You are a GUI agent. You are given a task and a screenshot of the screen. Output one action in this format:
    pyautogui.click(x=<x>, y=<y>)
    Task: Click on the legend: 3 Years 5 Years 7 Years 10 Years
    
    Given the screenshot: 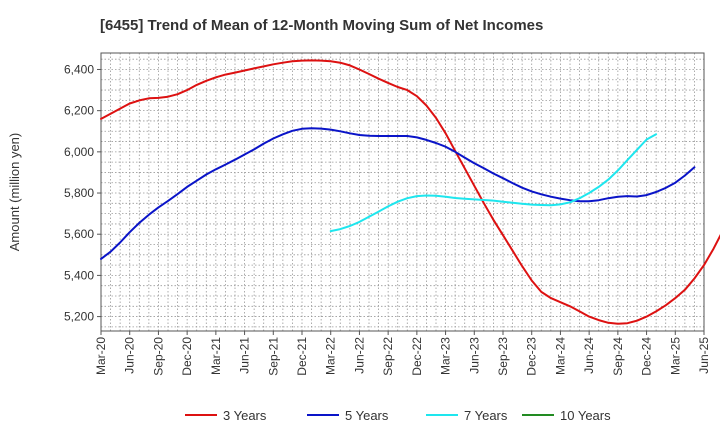 What is the action you would take?
    pyautogui.click(x=398, y=415)
    